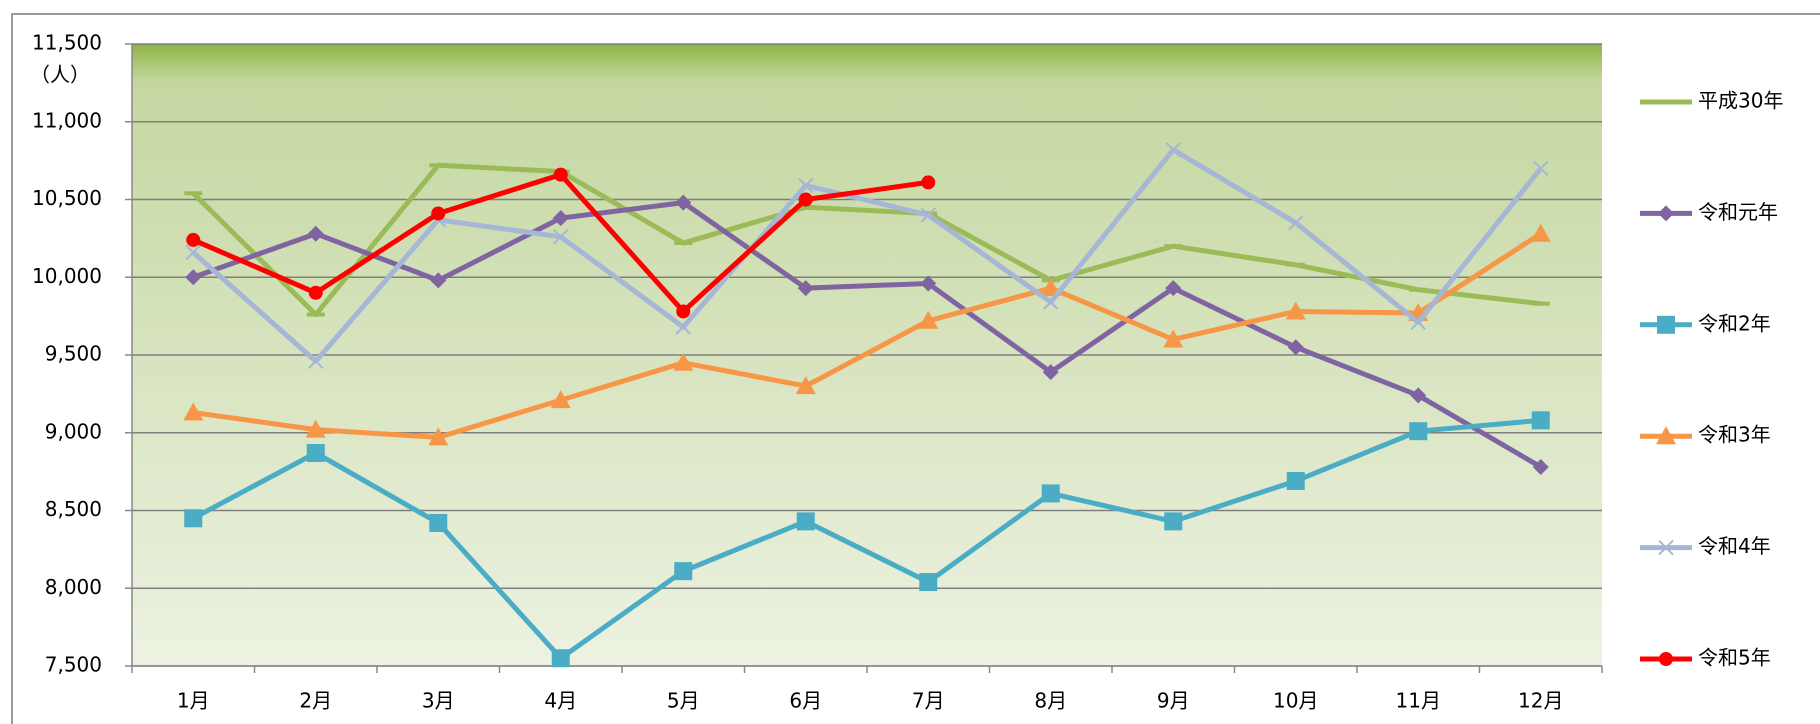 This screenshot has height=724, width=1820. I want to click on legend-label: 平成30年, so click(1740, 101).